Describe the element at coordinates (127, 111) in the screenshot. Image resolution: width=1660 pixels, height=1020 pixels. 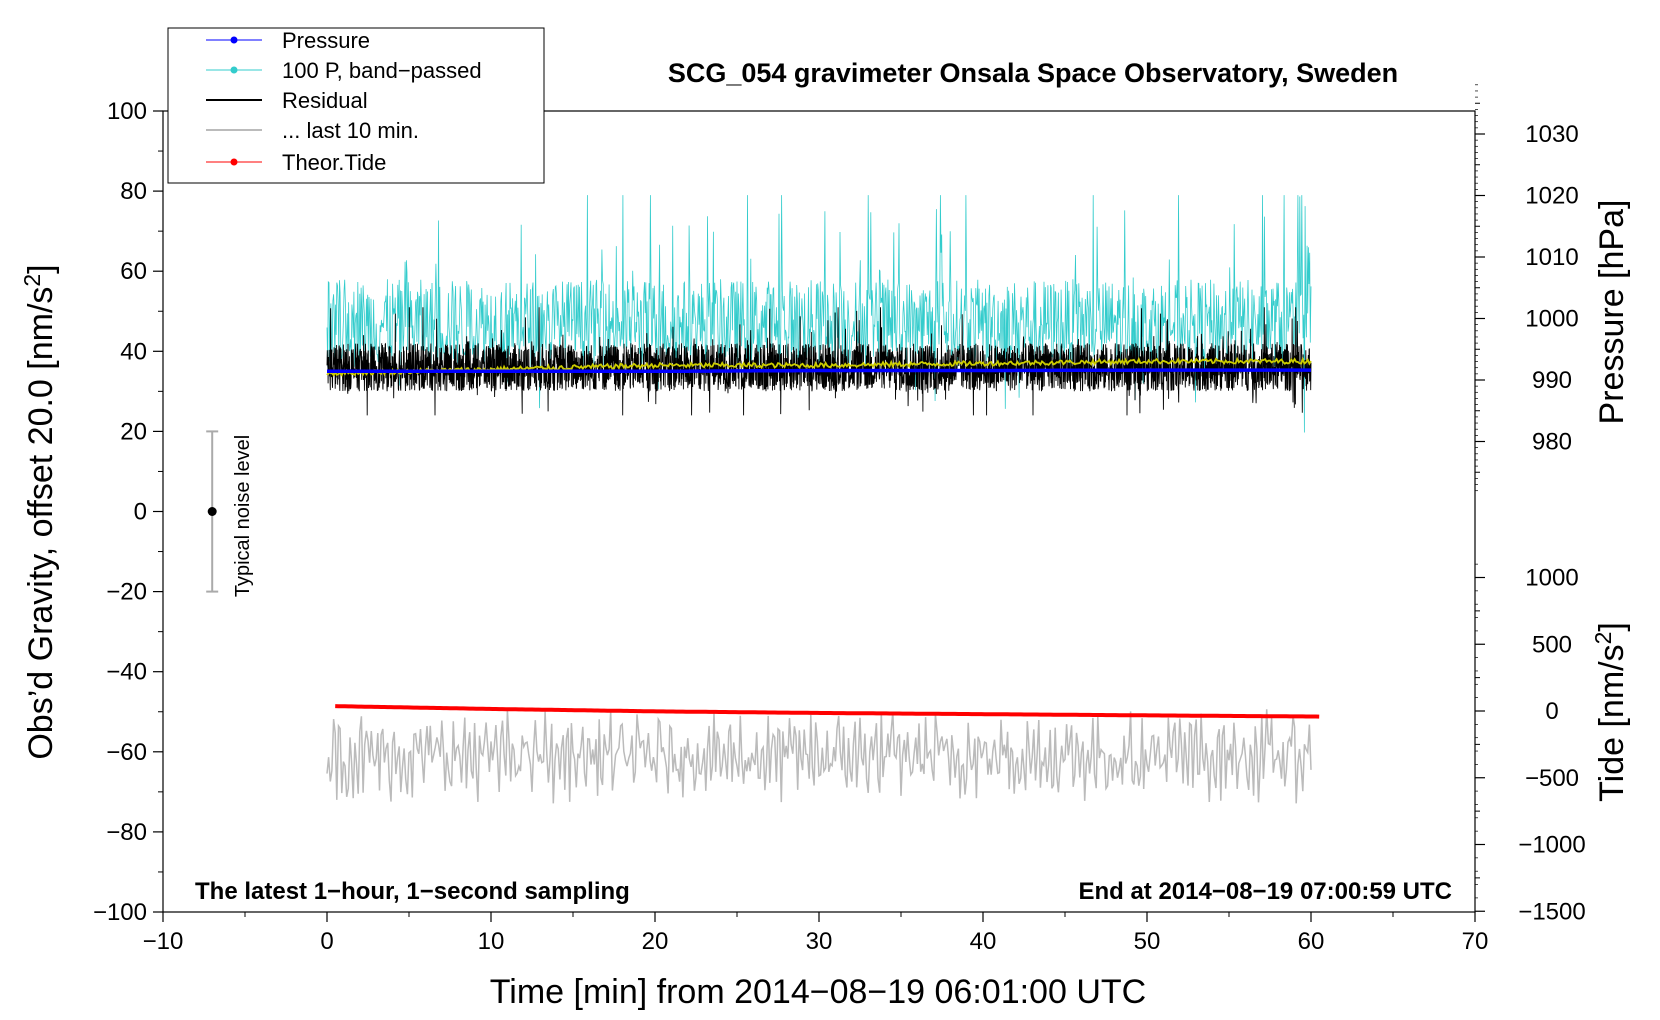
I see `y-left-tick-label: 100` at that location.